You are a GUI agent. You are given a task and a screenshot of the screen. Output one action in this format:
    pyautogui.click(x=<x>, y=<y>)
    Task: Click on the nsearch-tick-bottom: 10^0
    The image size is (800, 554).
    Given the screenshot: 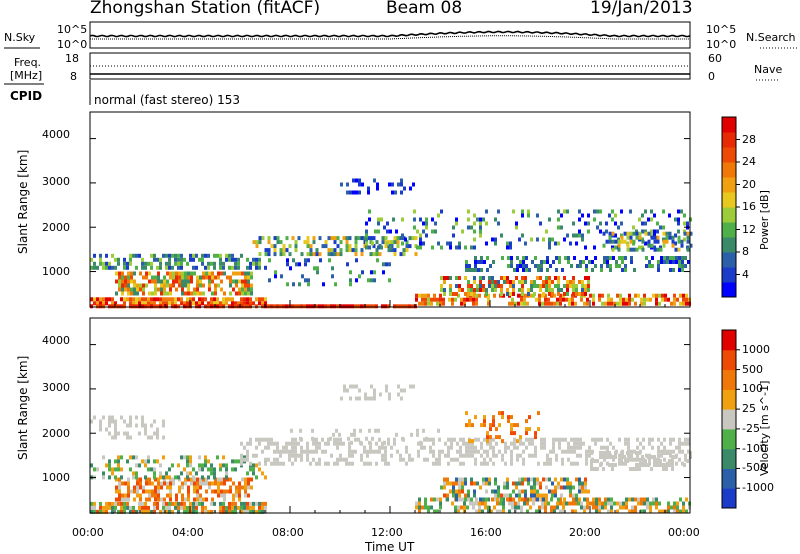 What is the action you would take?
    pyautogui.click(x=721, y=44)
    